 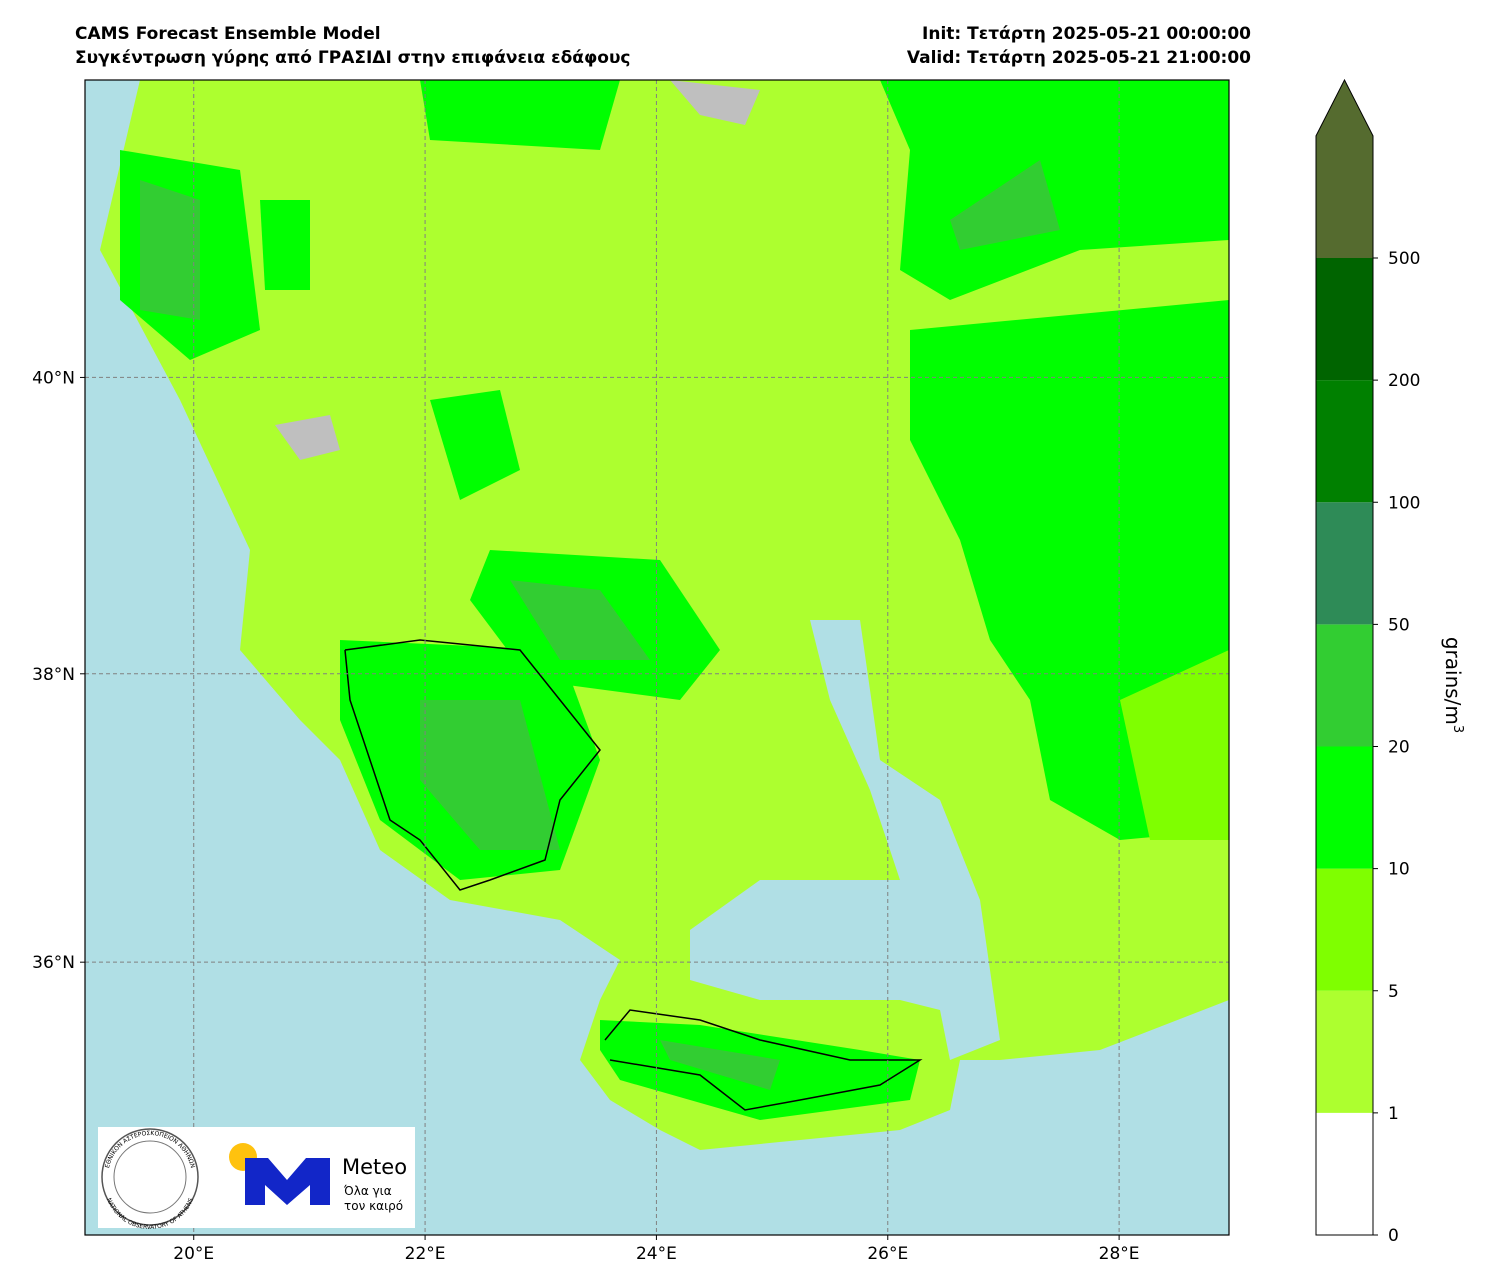 What do you see at coordinates (228, 34) in the screenshot?
I see `title: CAMS Forecast Ensemble Model` at bounding box center [228, 34].